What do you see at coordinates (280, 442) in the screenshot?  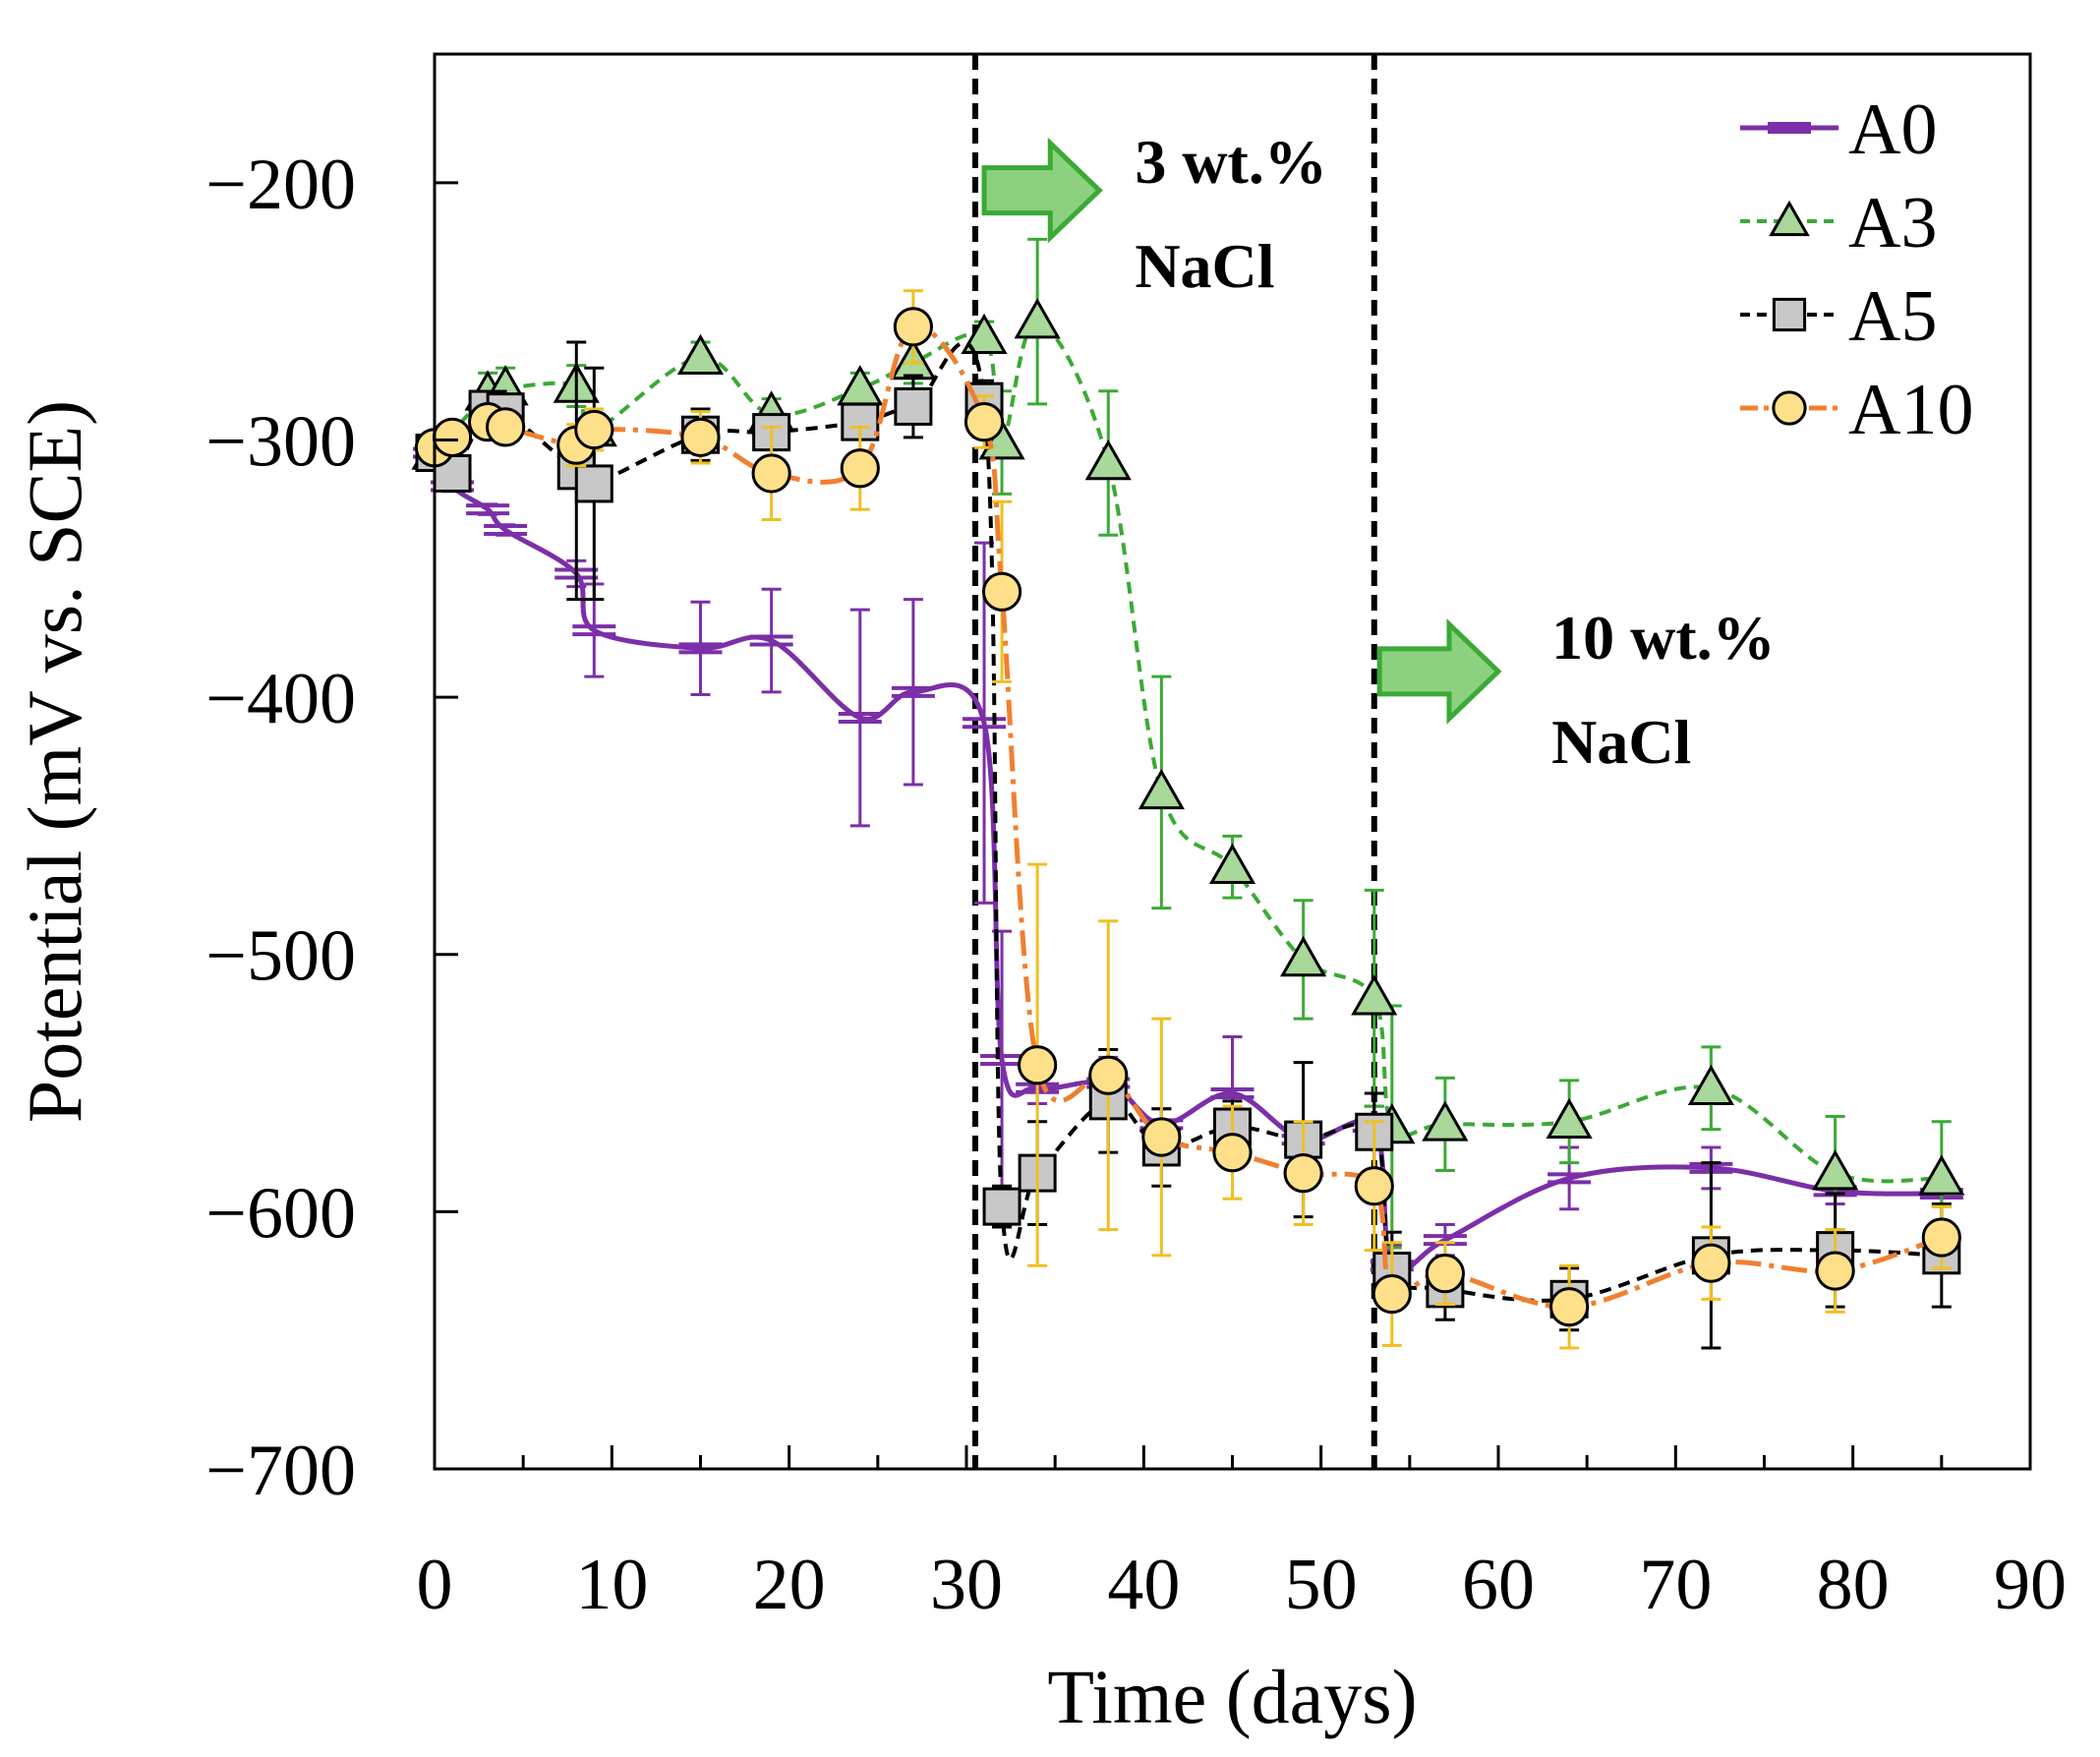 I see `y-tick-label: −300` at bounding box center [280, 442].